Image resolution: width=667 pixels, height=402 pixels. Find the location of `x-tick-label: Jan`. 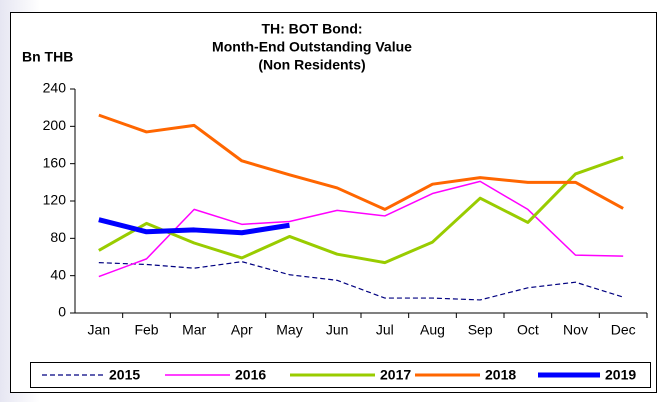

x-tick-label: Jan is located at coordinates (99, 330).